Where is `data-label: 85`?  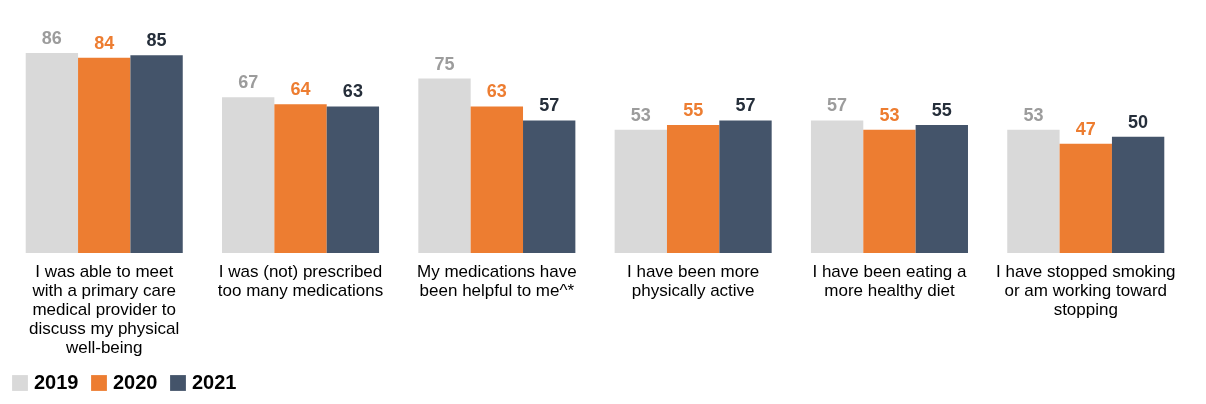
data-label: 85 is located at coordinates (156, 40).